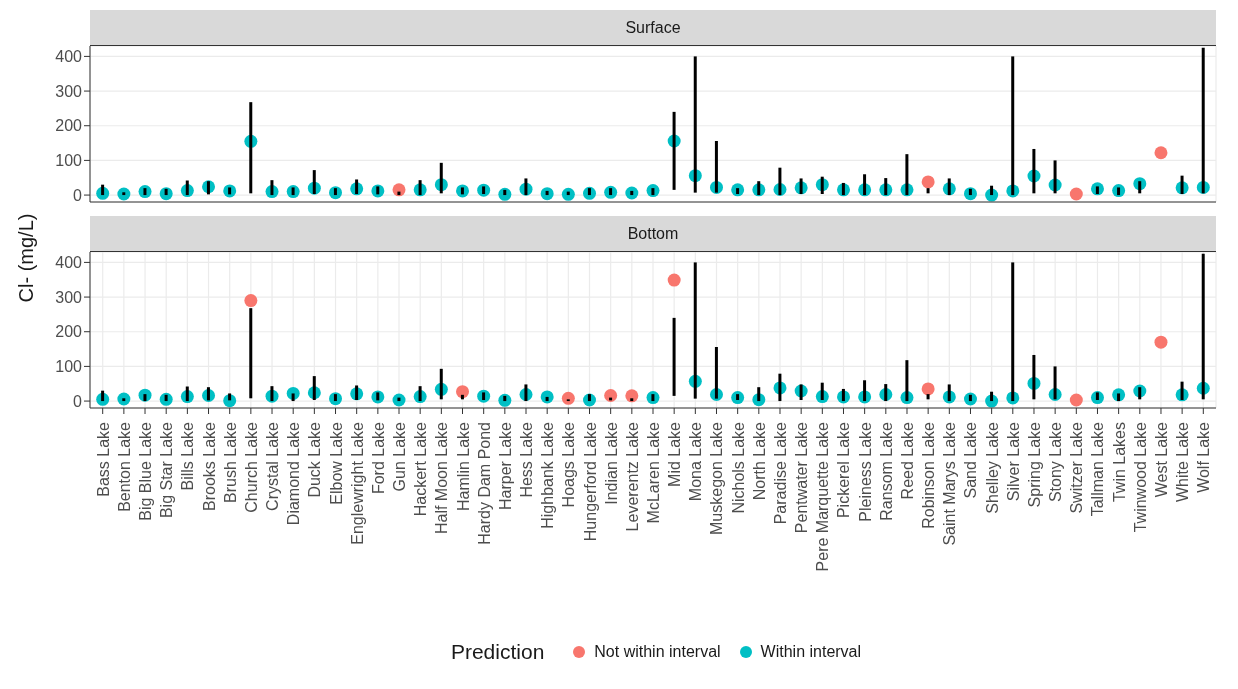 This screenshot has height=689, width=1238. I want to click on x-tick-label: Pentwater Lake, so click(802, 477).